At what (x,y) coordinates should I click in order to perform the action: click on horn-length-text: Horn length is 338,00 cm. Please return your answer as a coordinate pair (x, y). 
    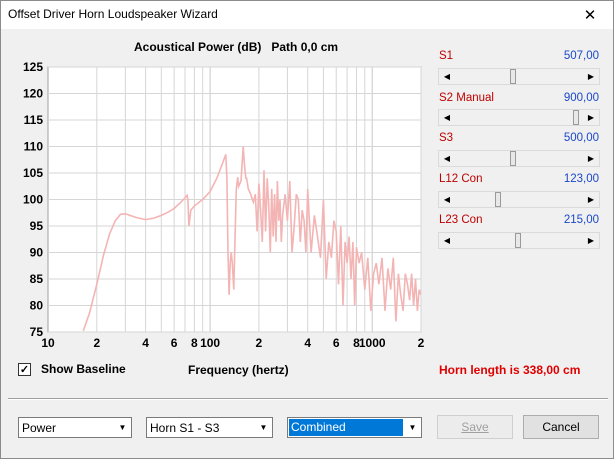
    Looking at the image, I should click on (510, 370).